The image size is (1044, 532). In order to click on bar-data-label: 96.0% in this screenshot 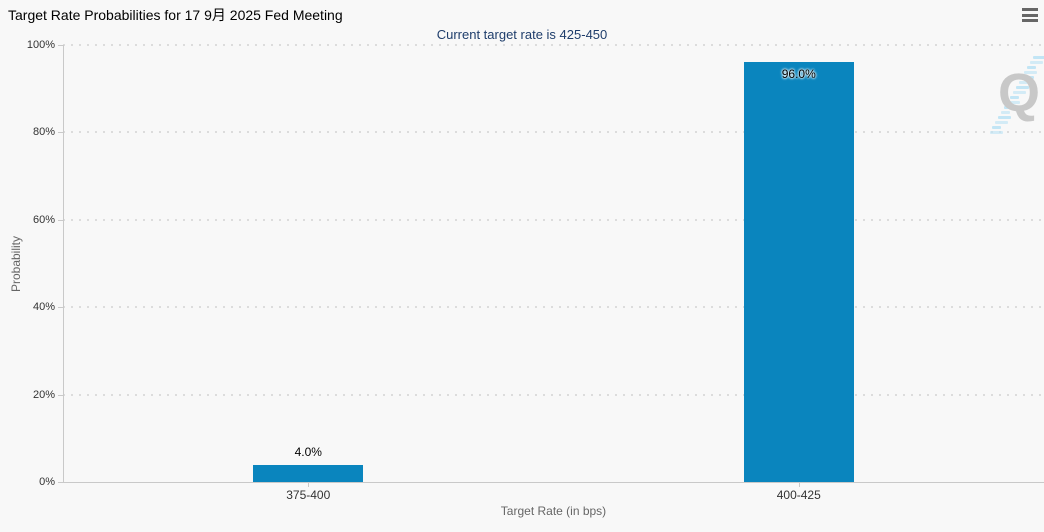, I will do `click(798, 74)`.